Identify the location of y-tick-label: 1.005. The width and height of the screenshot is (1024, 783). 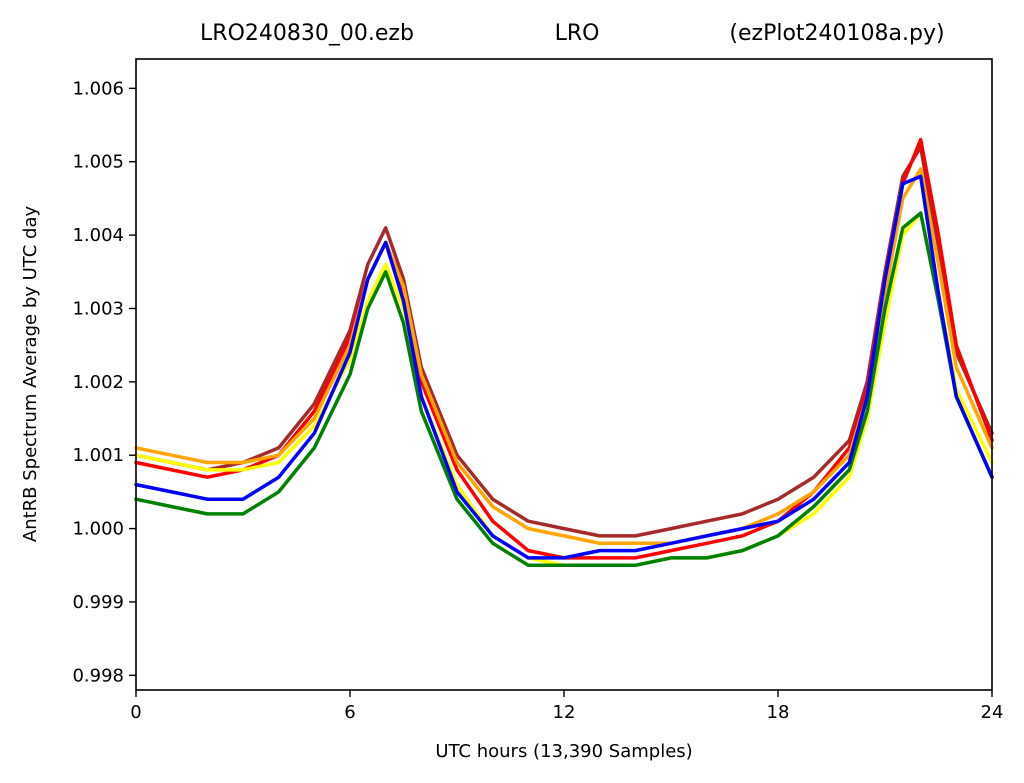
(98, 162).